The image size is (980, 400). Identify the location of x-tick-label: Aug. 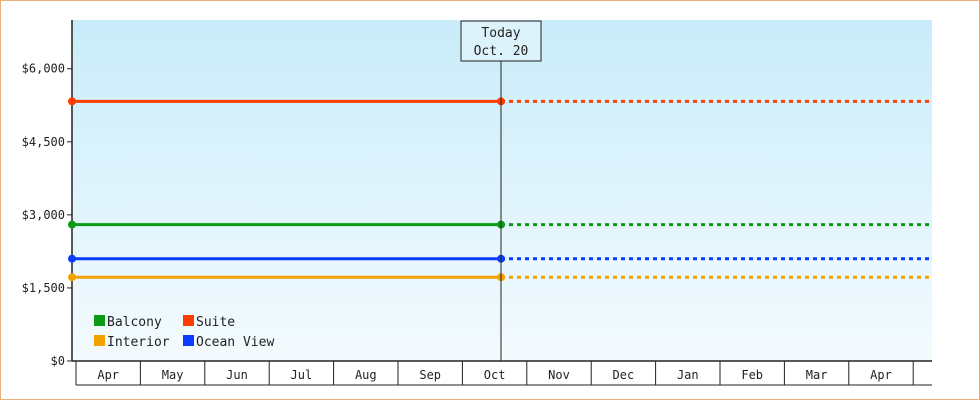
(366, 375).